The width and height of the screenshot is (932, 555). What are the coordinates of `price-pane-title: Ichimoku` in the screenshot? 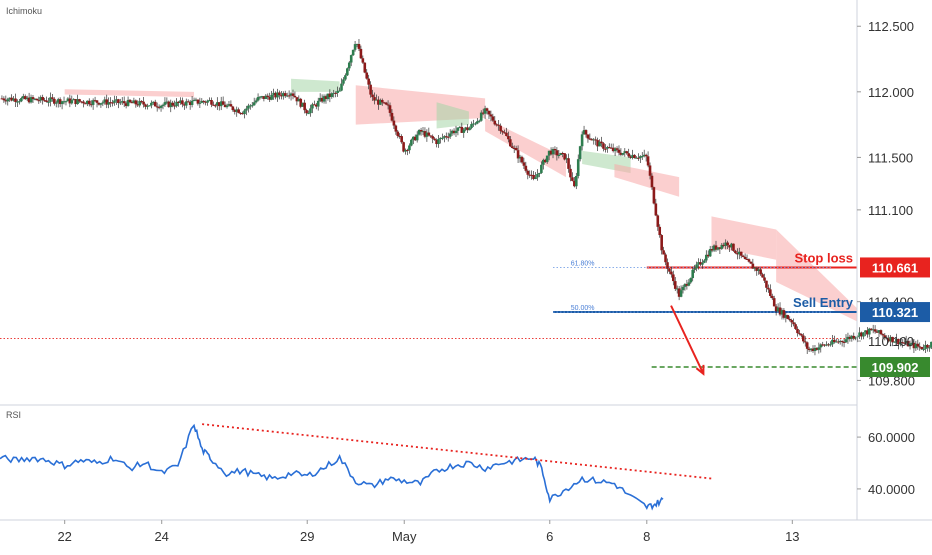 It's located at (24, 11).